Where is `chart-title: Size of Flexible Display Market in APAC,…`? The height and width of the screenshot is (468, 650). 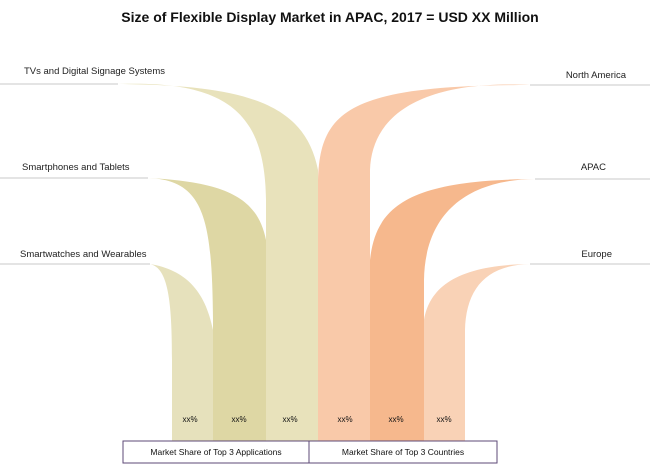 chart-title: Size of Flexible Display Market in APAC,… is located at coordinates (329, 17).